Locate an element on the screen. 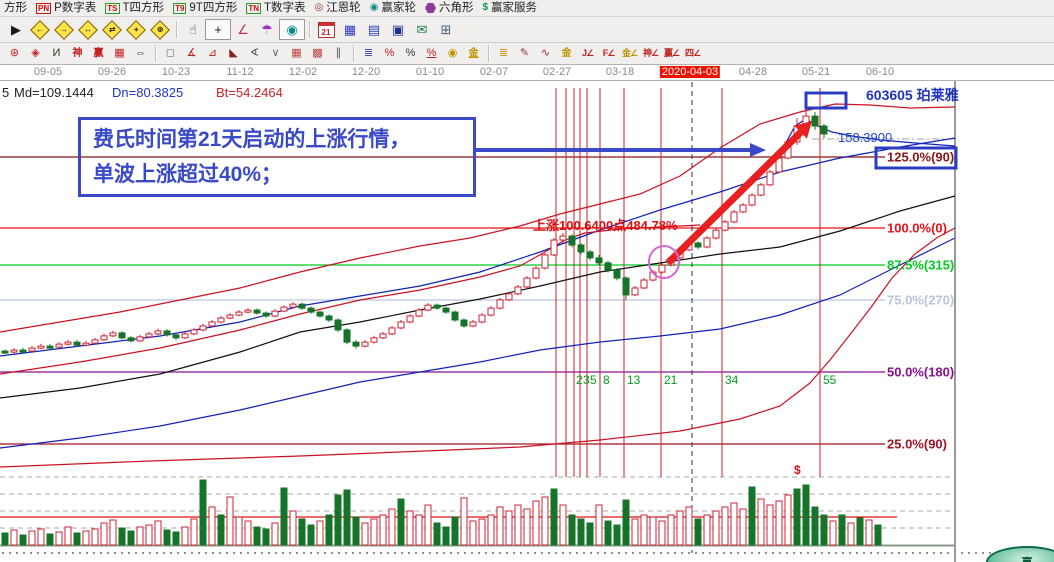  parallel-lines-icon: ∥ is located at coordinates (338, 53).